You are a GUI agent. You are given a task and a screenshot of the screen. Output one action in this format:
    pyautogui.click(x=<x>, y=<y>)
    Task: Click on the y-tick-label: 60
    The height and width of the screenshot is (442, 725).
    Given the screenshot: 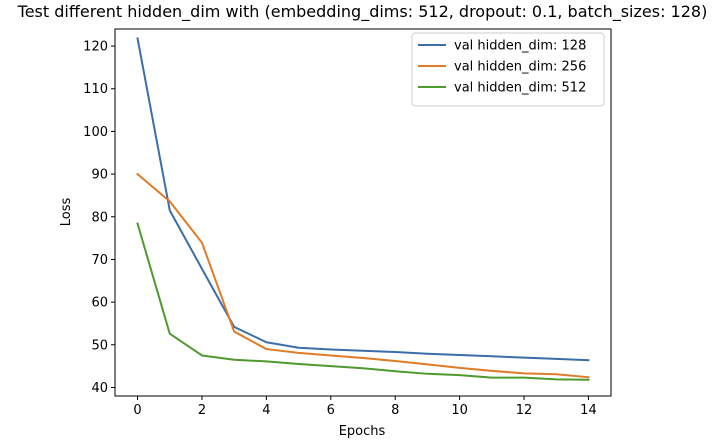 What is the action you would take?
    pyautogui.click(x=99, y=303)
    